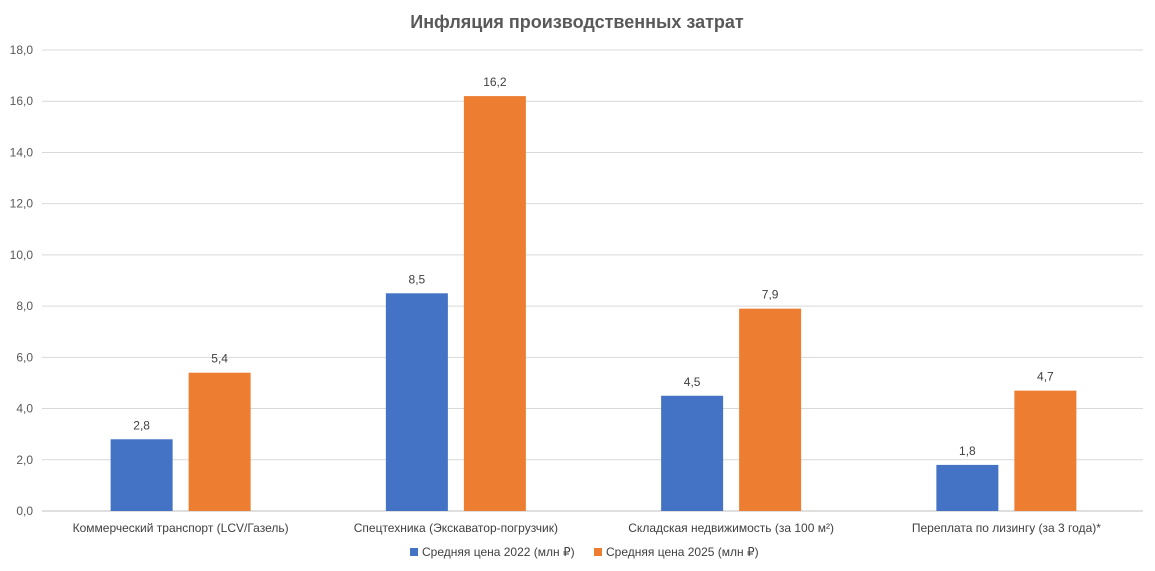 The height and width of the screenshot is (571, 1155). I want to click on y-tick-label: 4,0, so click(24, 409).